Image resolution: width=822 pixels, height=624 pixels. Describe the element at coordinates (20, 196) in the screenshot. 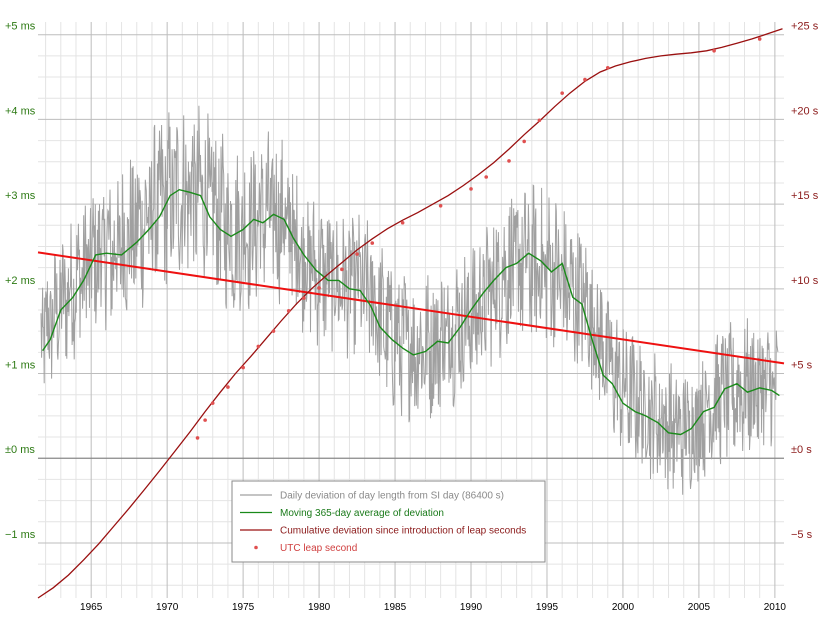

I see `left-tick-label: +3 ms` at that location.